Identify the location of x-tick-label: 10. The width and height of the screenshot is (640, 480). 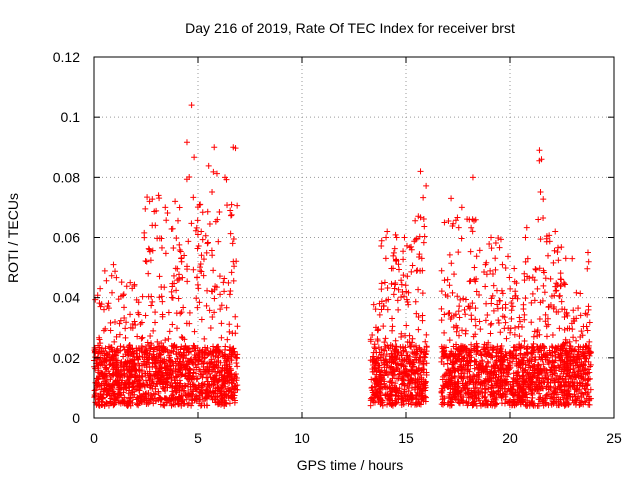
(302, 438).